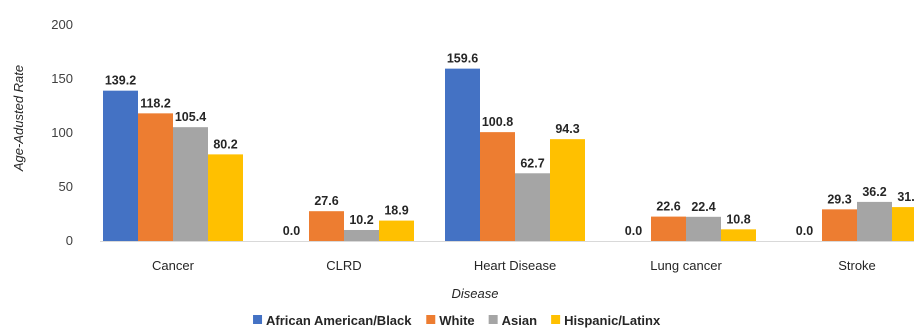 The width and height of the screenshot is (914, 333). I want to click on data-label: 139.2, so click(120, 81).